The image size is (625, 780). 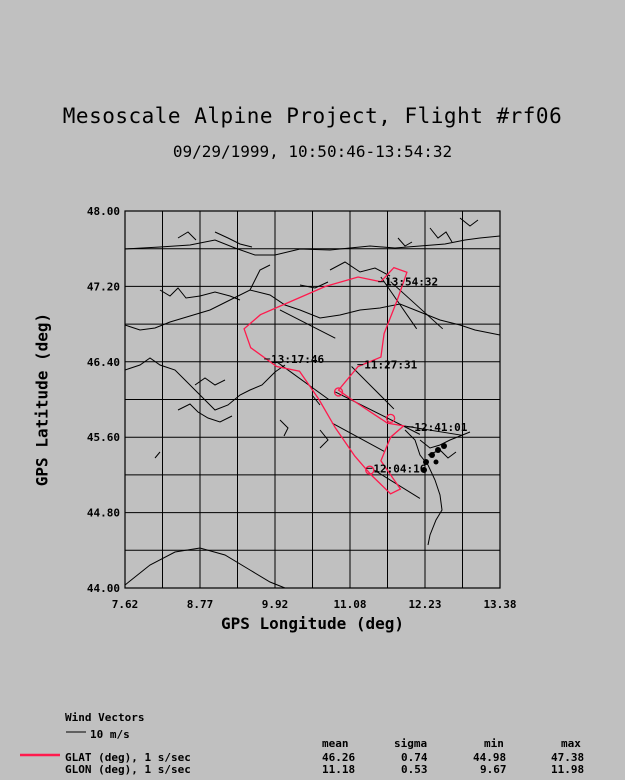 I want to click on wind-vectors, so click(x=369, y=387).